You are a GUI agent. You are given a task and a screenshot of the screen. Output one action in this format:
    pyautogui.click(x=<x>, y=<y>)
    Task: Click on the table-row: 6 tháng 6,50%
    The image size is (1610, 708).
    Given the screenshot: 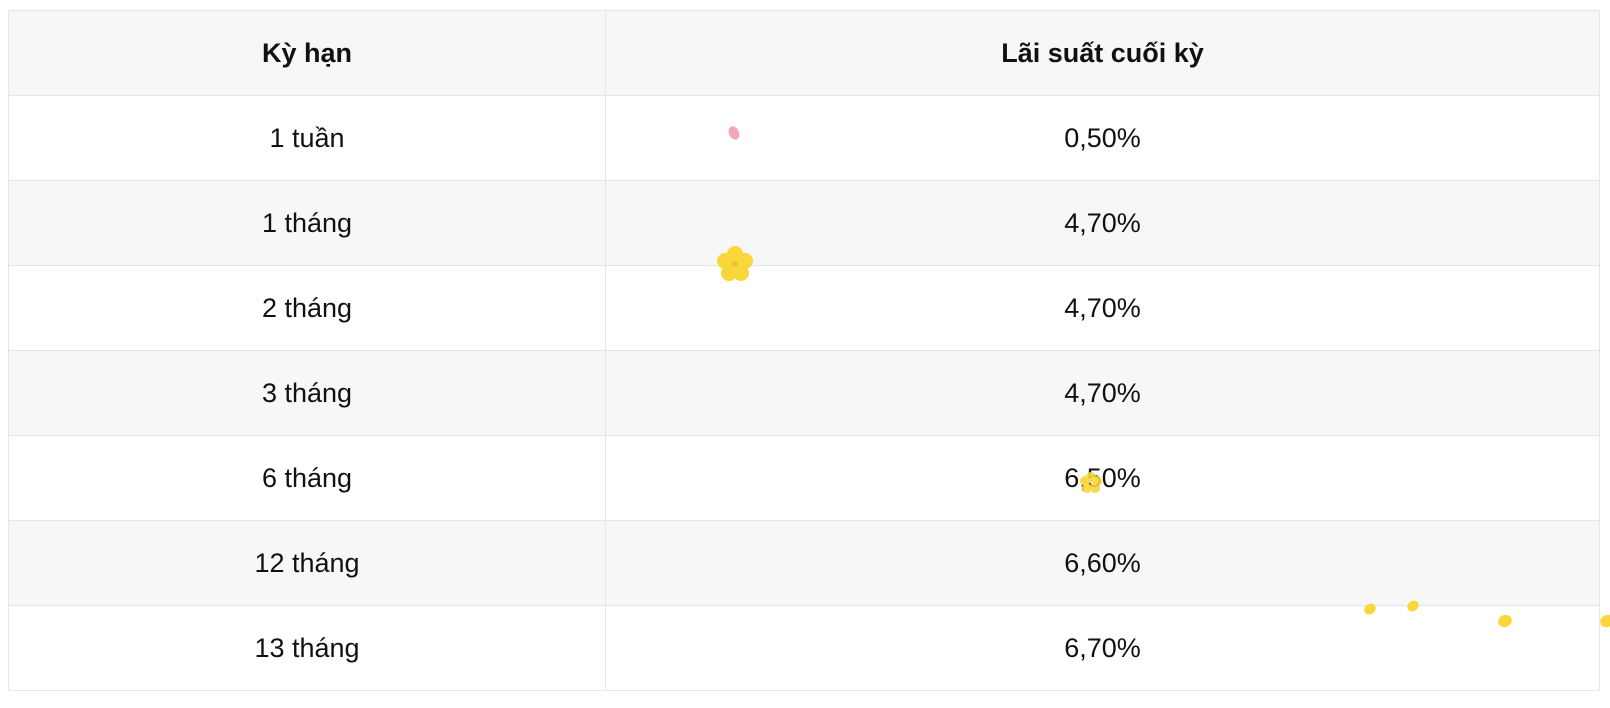 What is the action you would take?
    pyautogui.click(x=804, y=478)
    